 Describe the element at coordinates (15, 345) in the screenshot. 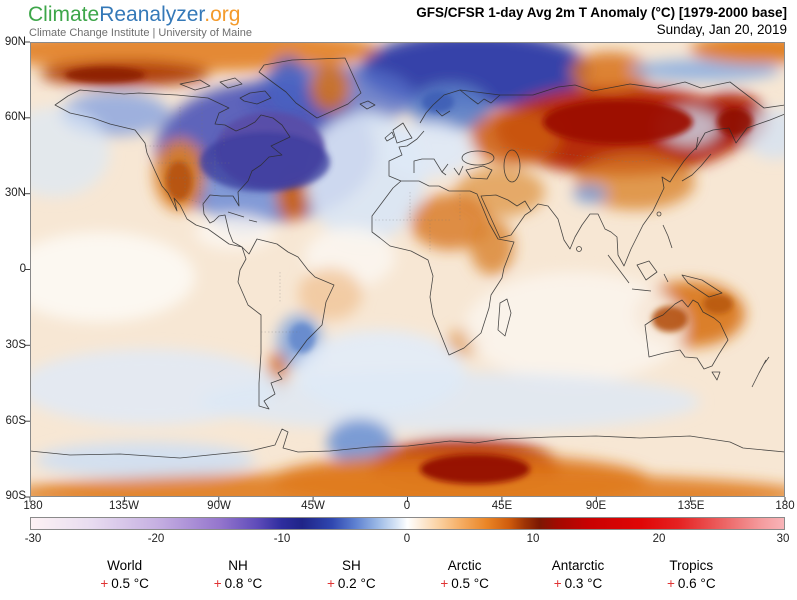

I see `lat-label-30s: 30S` at that location.